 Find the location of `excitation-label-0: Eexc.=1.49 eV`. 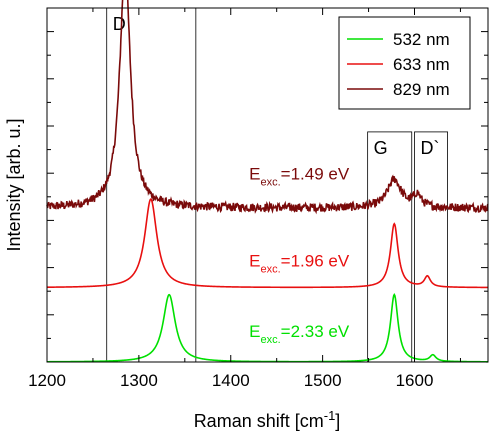

excitation-label-0: Eexc.=1.49 eV is located at coordinates (299, 177).